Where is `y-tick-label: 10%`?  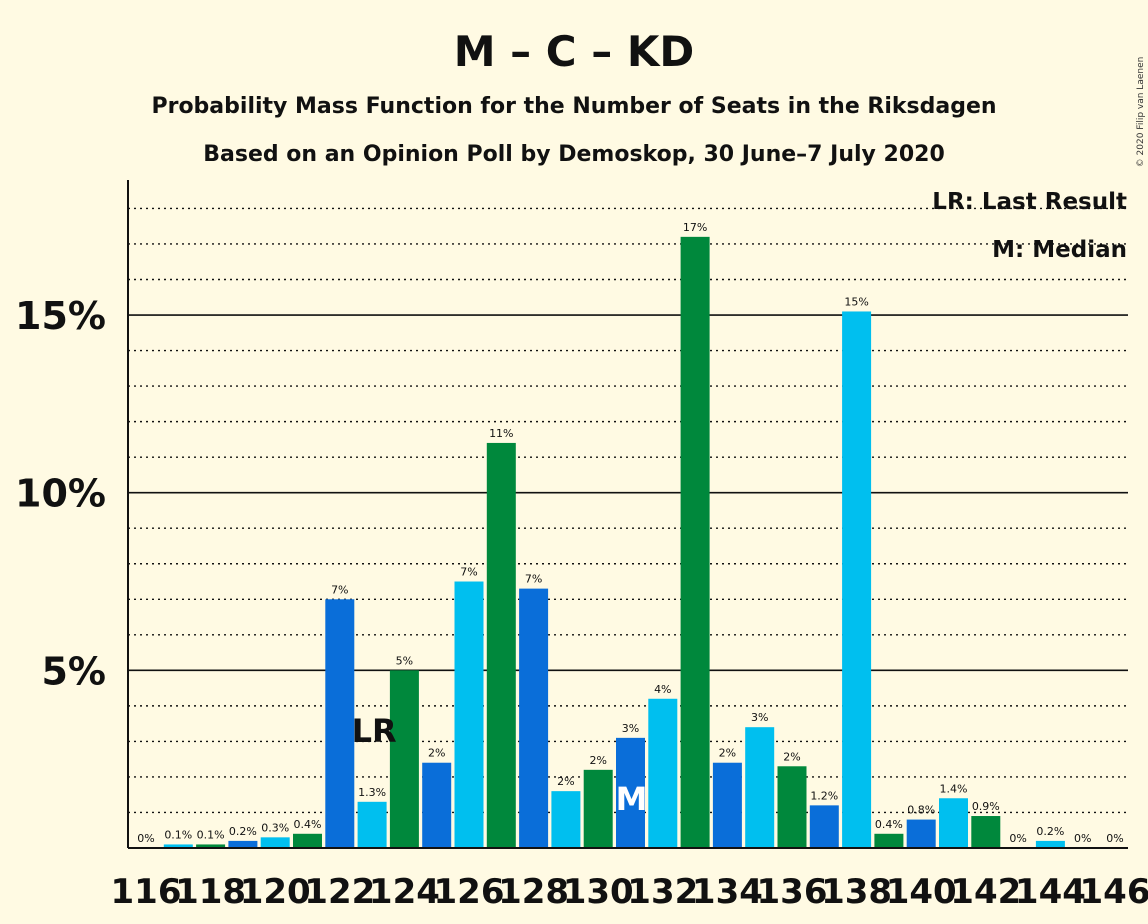 y-tick-label: 10% is located at coordinates (60, 494).